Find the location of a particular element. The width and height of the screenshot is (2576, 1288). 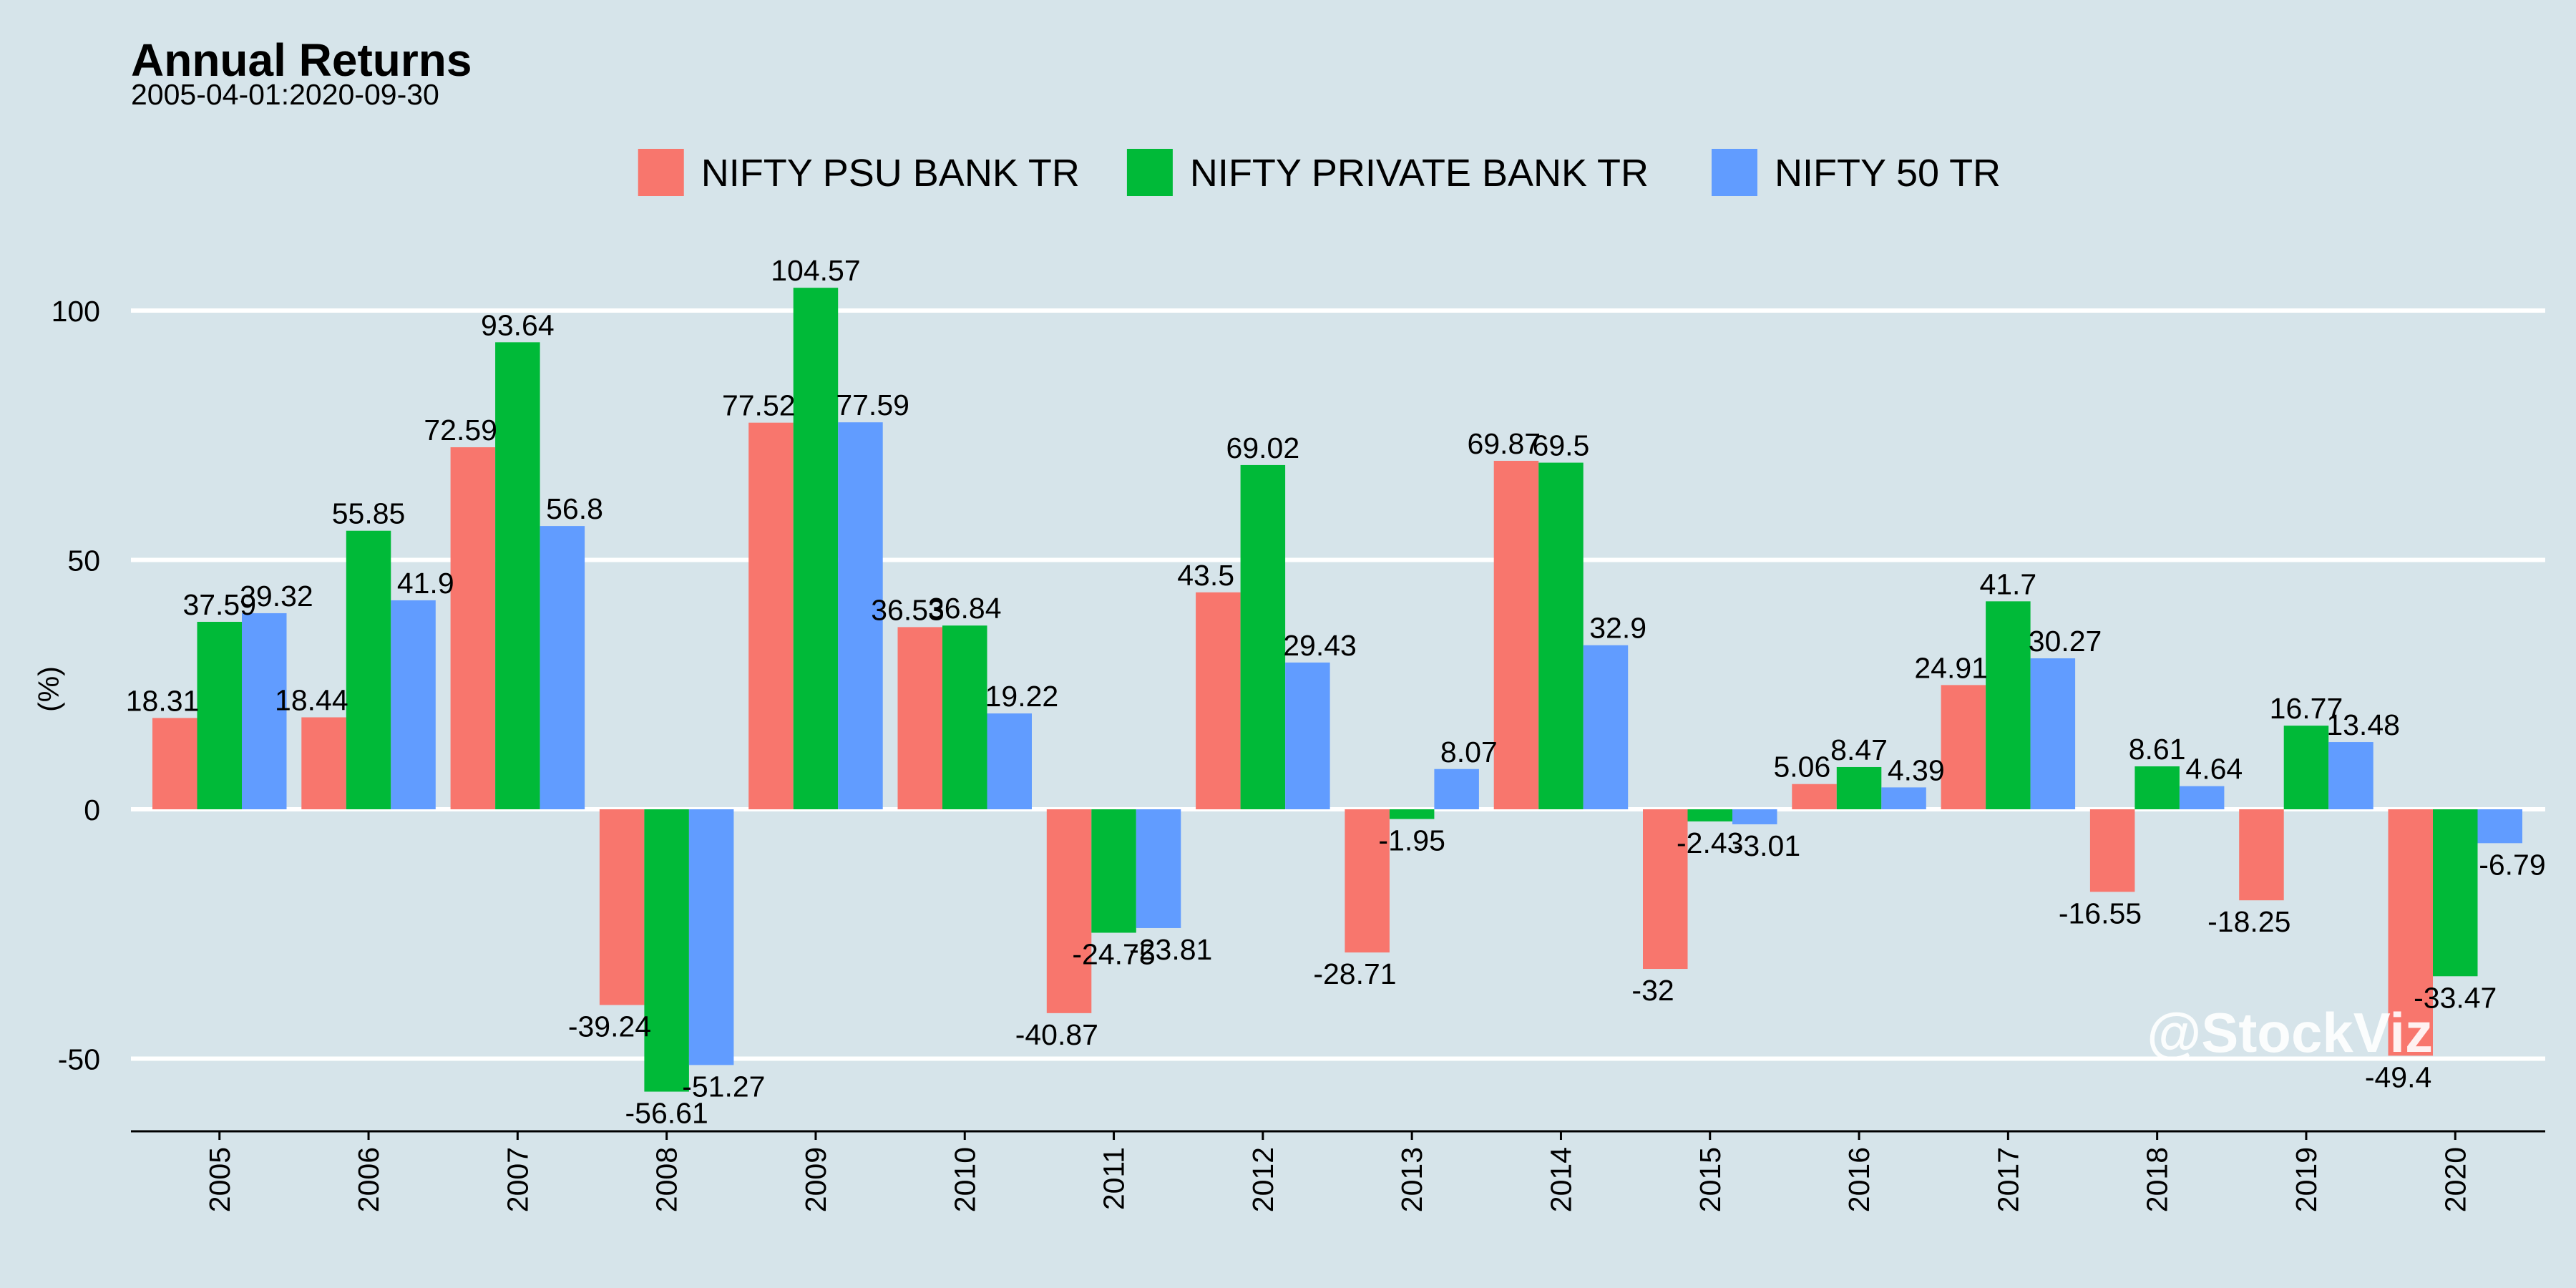

data-label: 36.53 is located at coordinates (908, 609).